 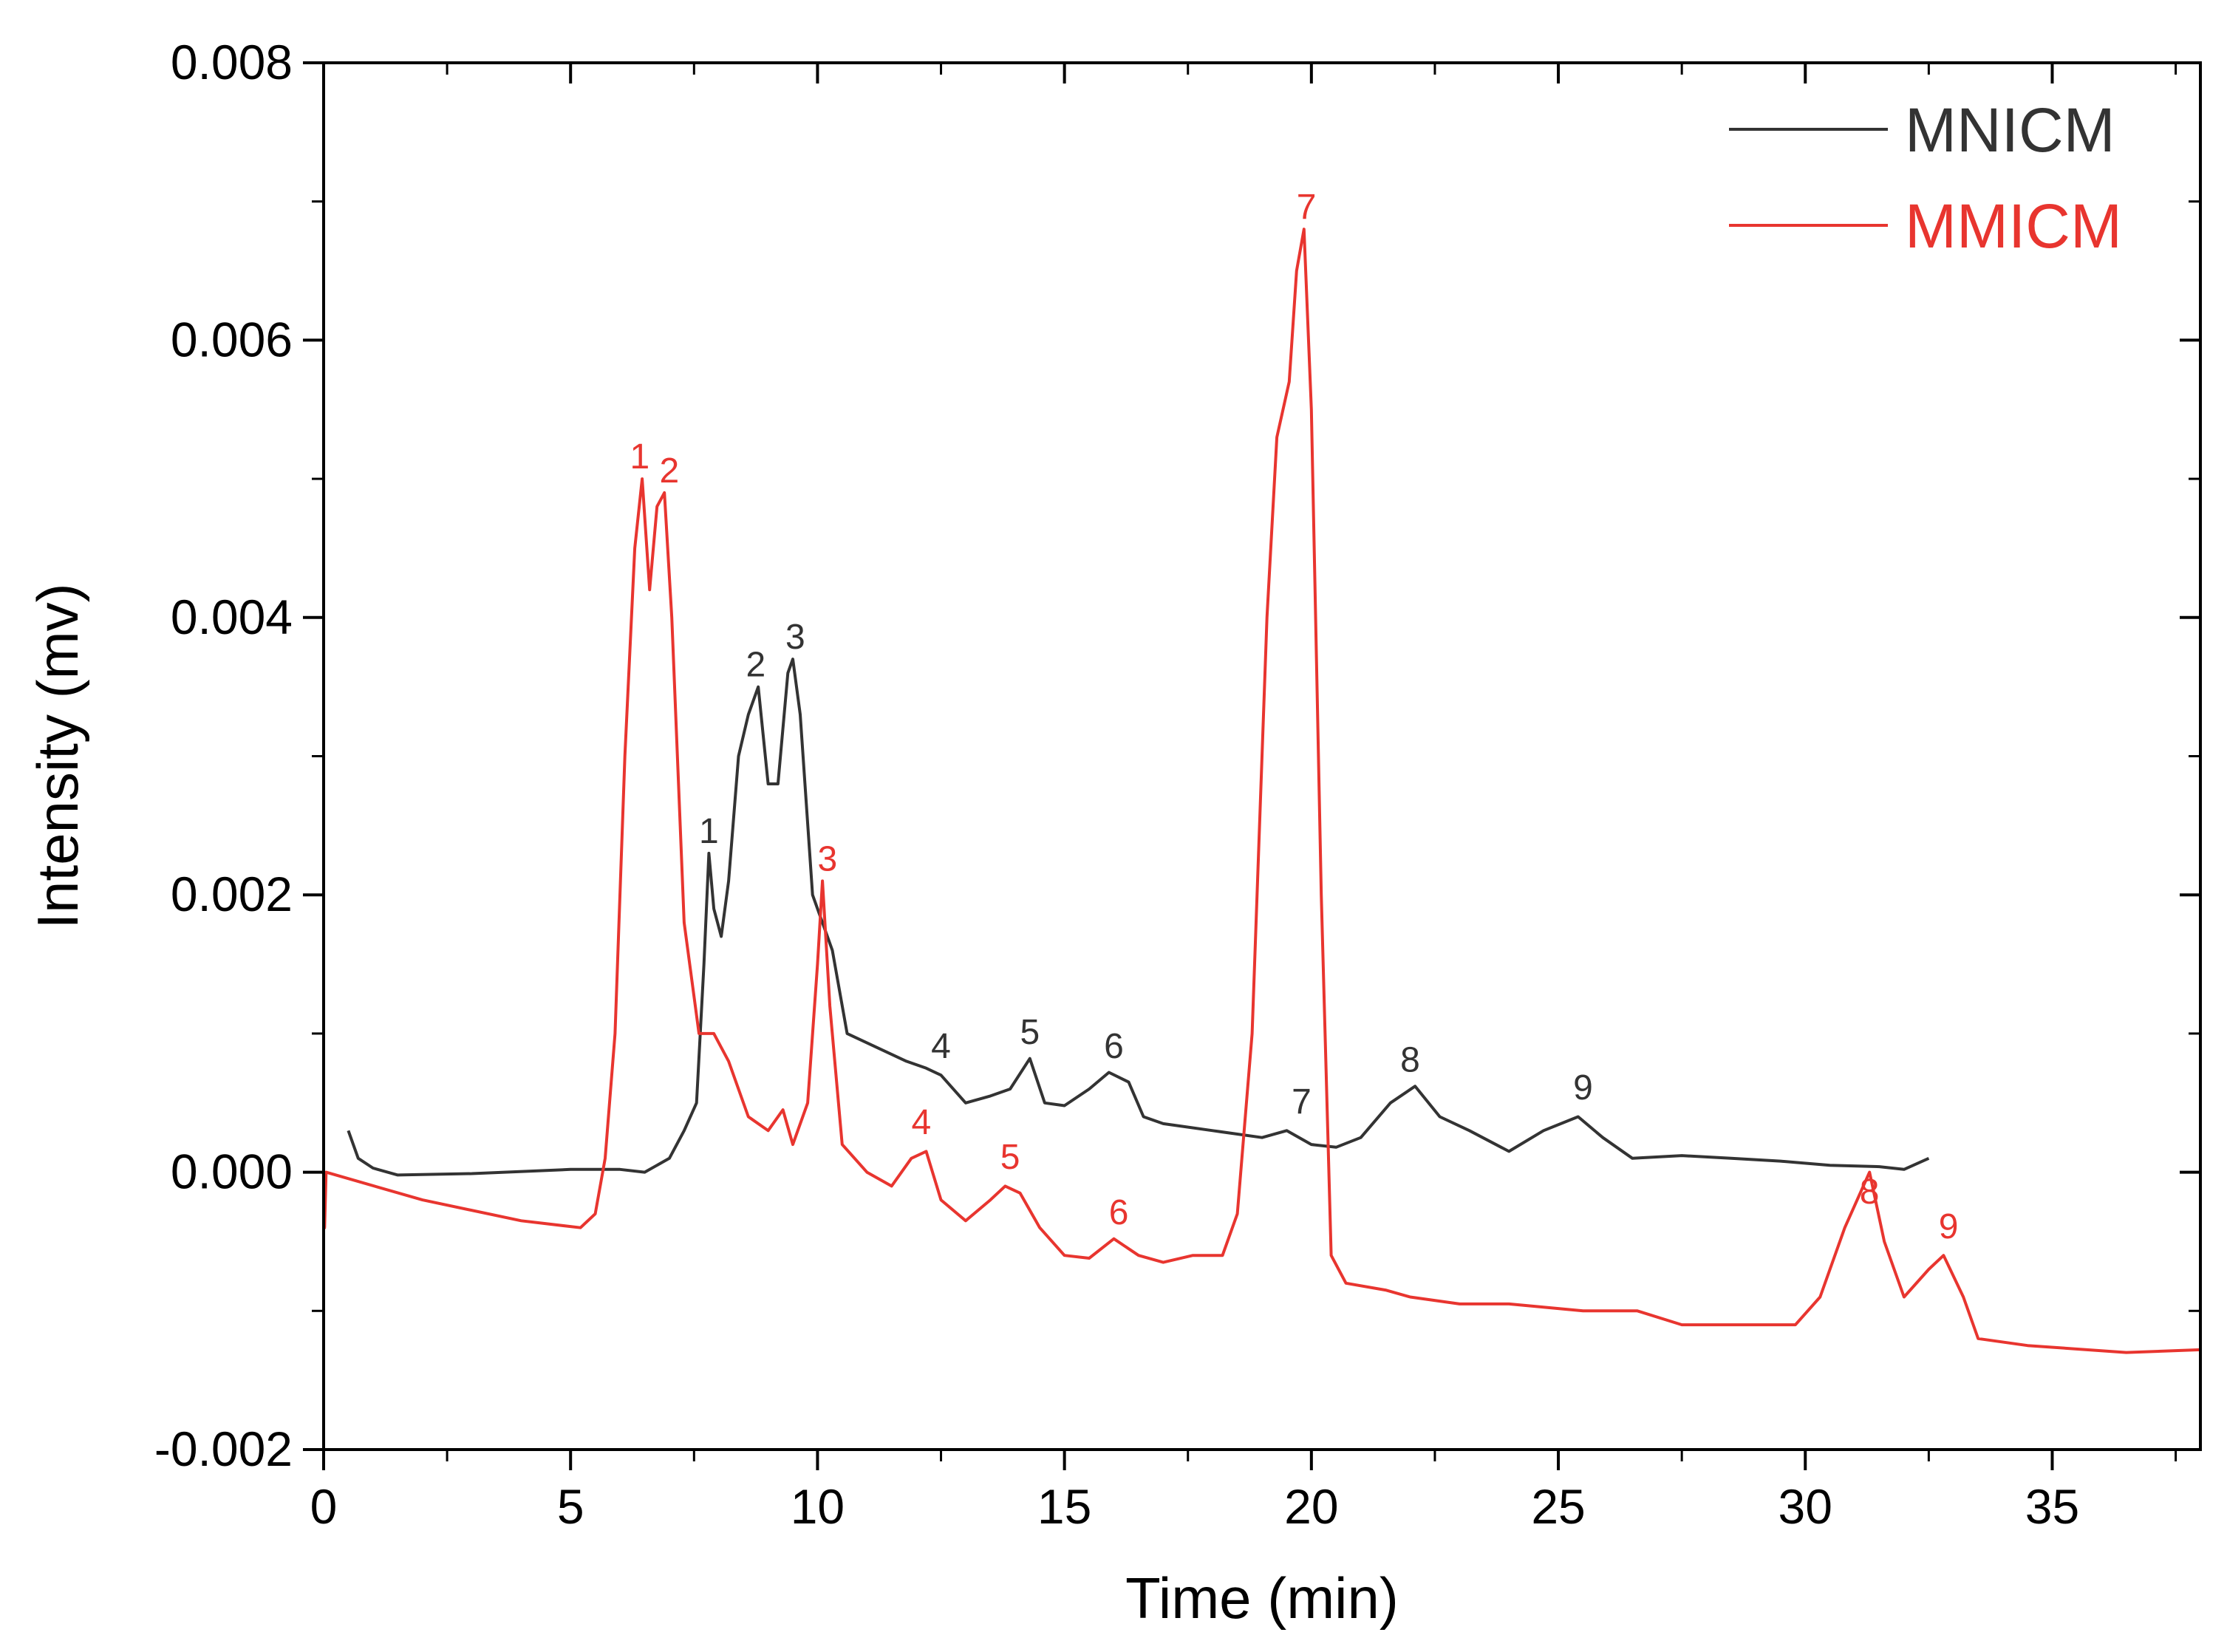 What do you see at coordinates (570, 1506) in the screenshot?
I see `x-tick-label: 5` at bounding box center [570, 1506].